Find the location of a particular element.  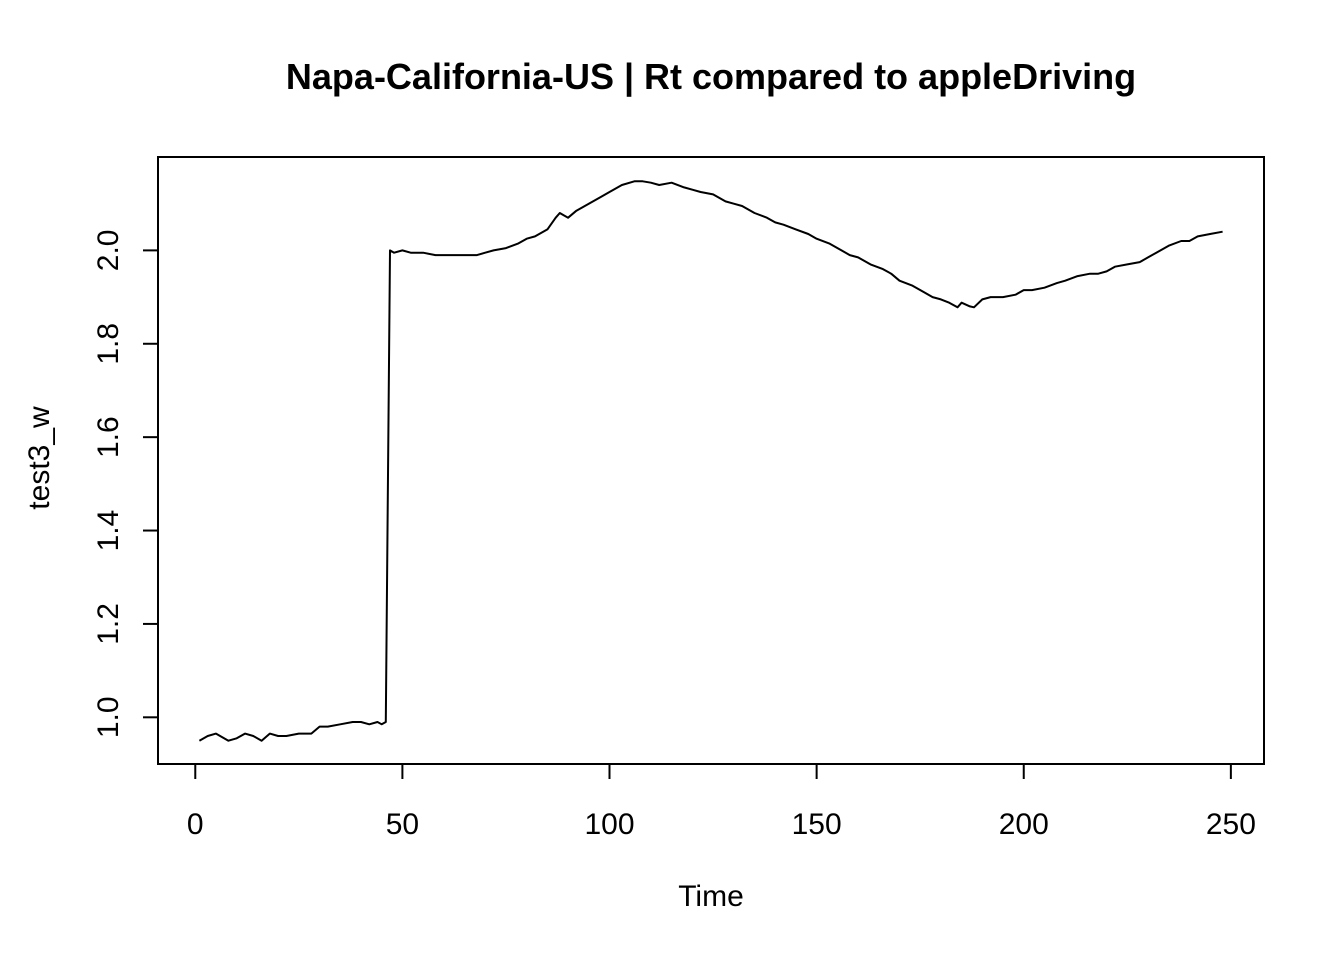

y-tick-label: 1.8 is located at coordinates (108, 344).